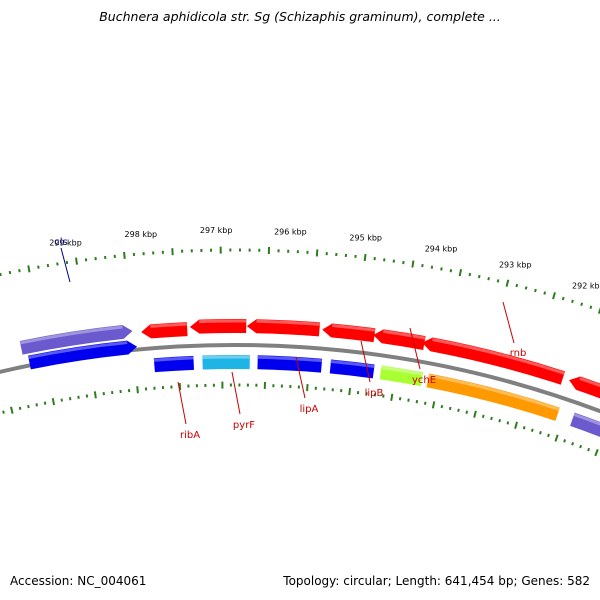 The height and width of the screenshot is (600, 600). Describe the element at coordinates (141, 234) in the screenshot. I see `scale-label: 298 kbp` at that location.